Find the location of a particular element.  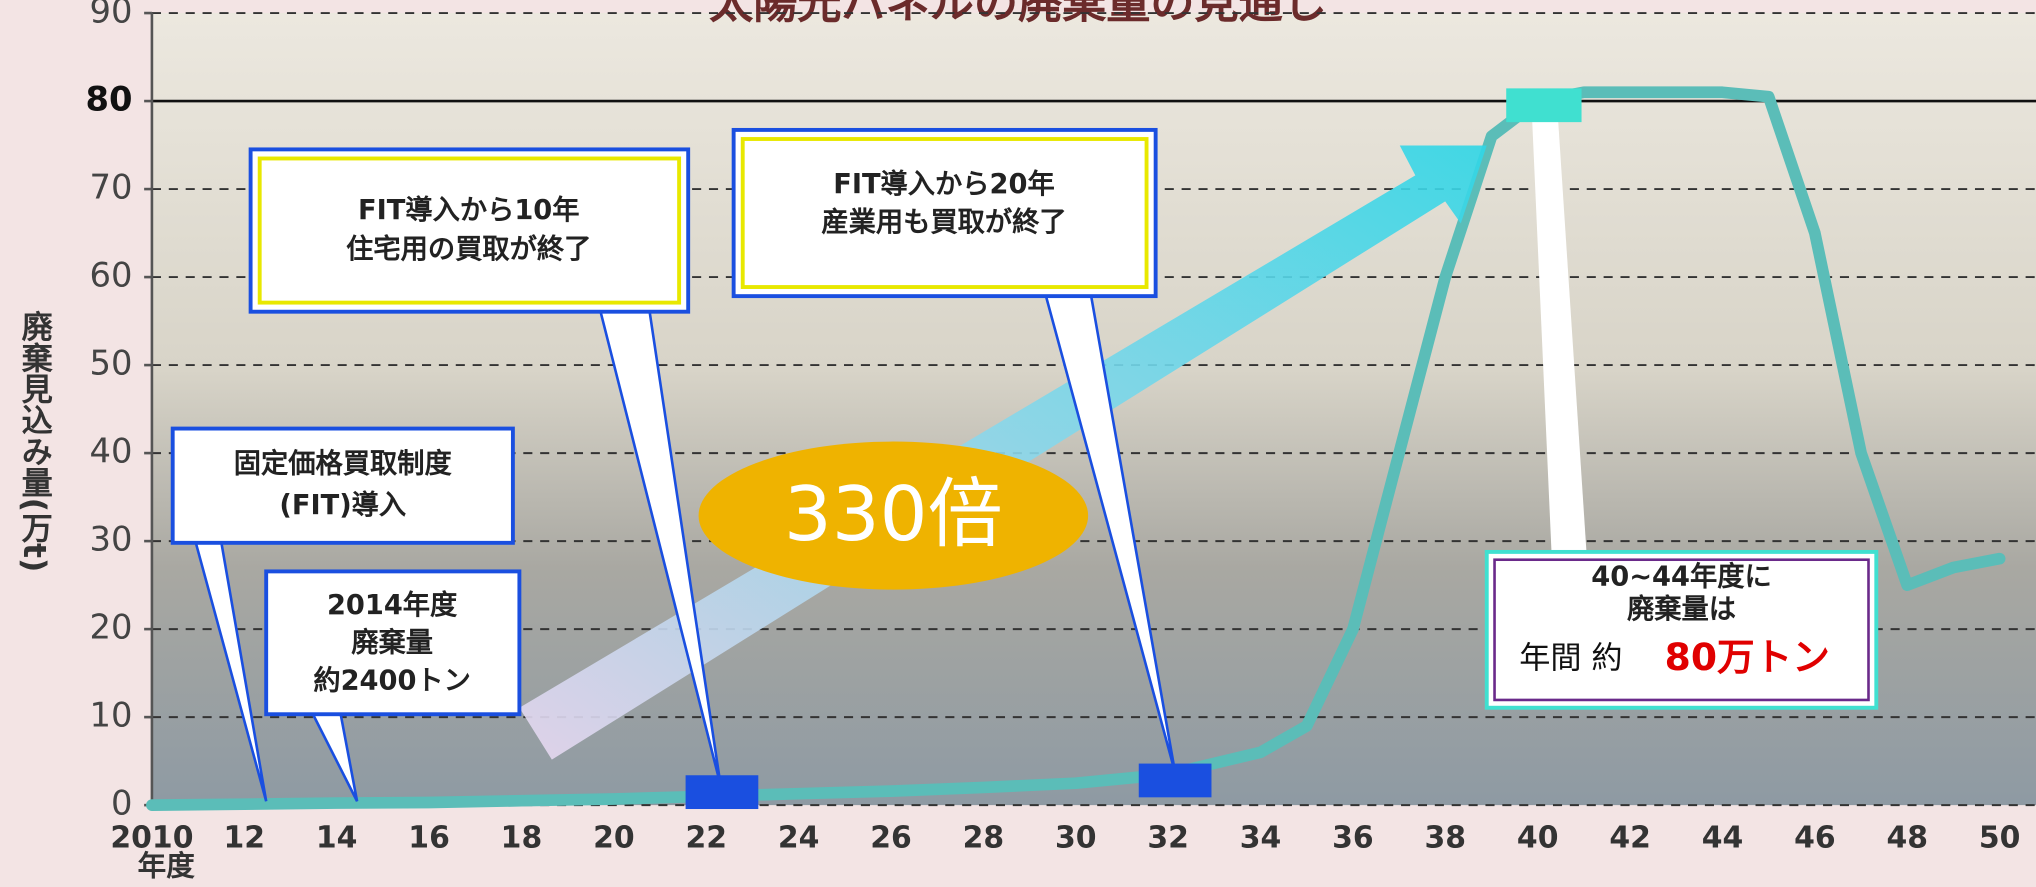

ratio-badge is located at coordinates (893, 515).